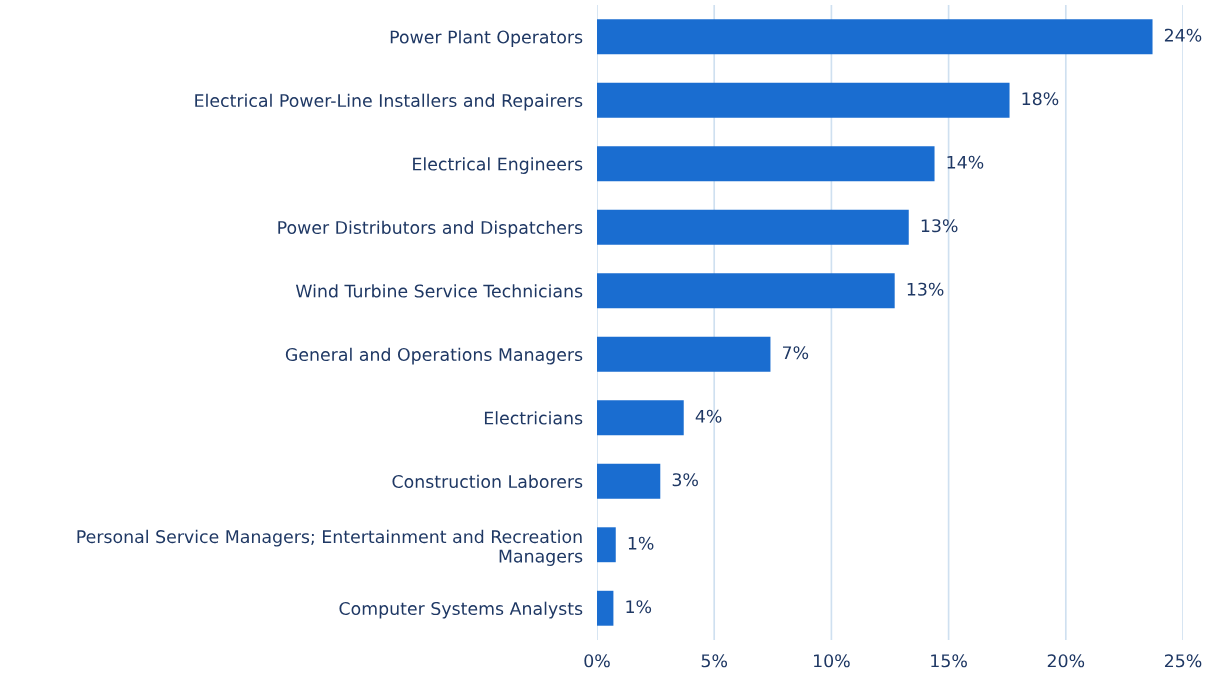 Image resolution: width=1228 pixels, height=690 pixels. I want to click on x-tick-label: 20%, so click(1066, 661).